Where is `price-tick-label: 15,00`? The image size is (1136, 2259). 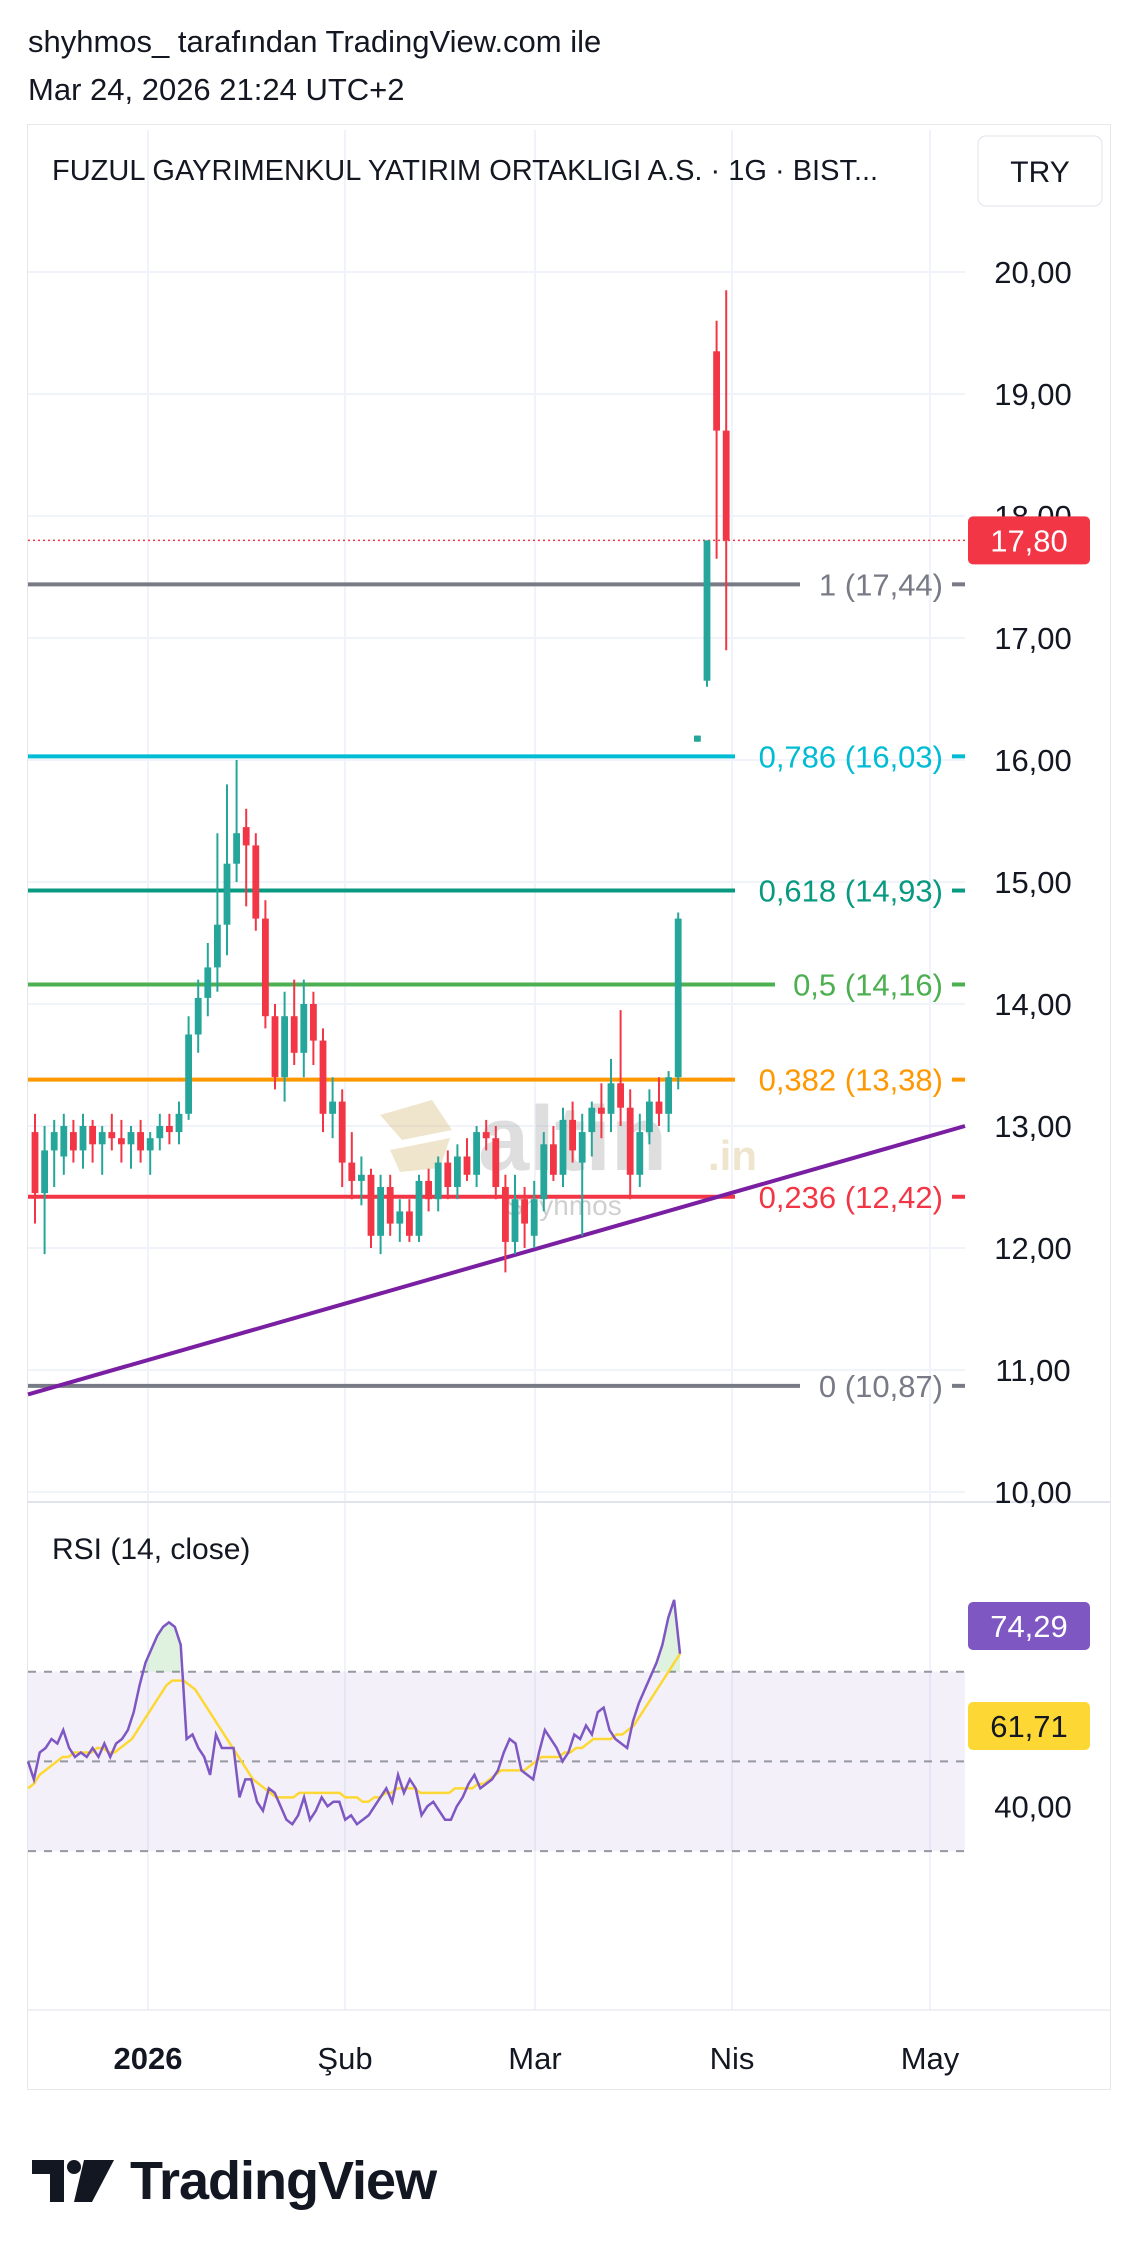
price-tick-label: 15,00 is located at coordinates (1033, 882).